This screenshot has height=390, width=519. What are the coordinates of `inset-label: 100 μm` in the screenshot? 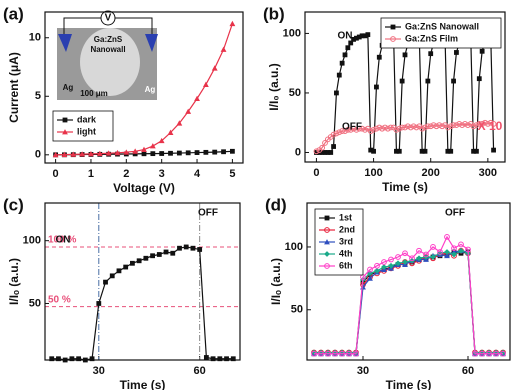 It's located at (94, 93).